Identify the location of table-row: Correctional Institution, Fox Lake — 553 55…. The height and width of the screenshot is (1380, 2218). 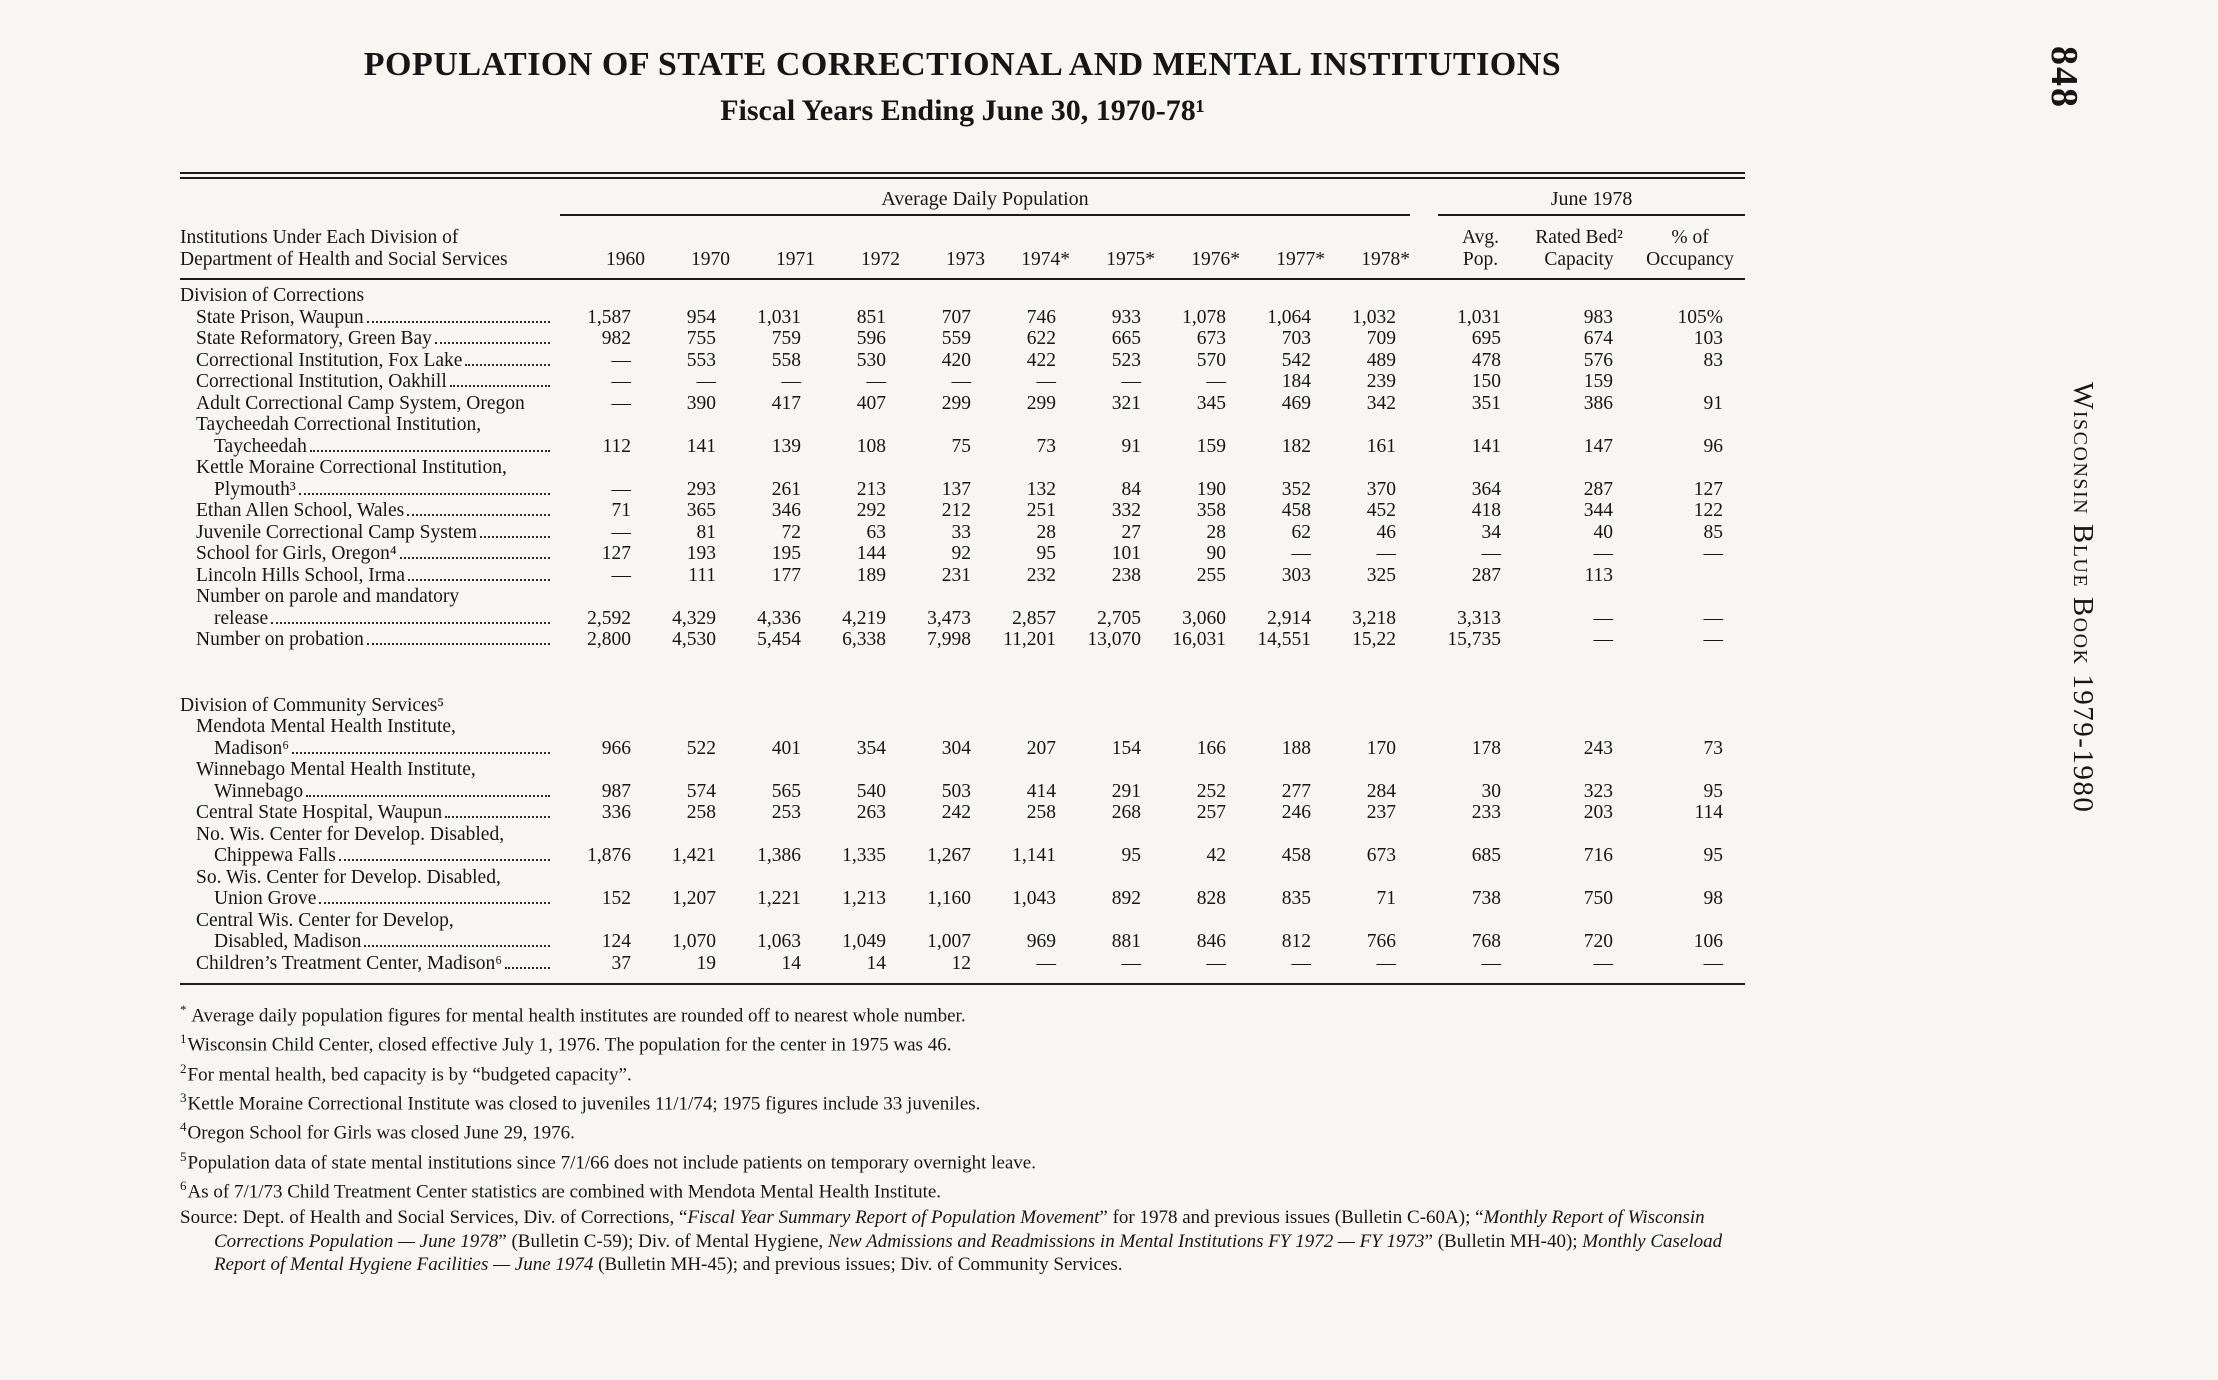
(962, 361).